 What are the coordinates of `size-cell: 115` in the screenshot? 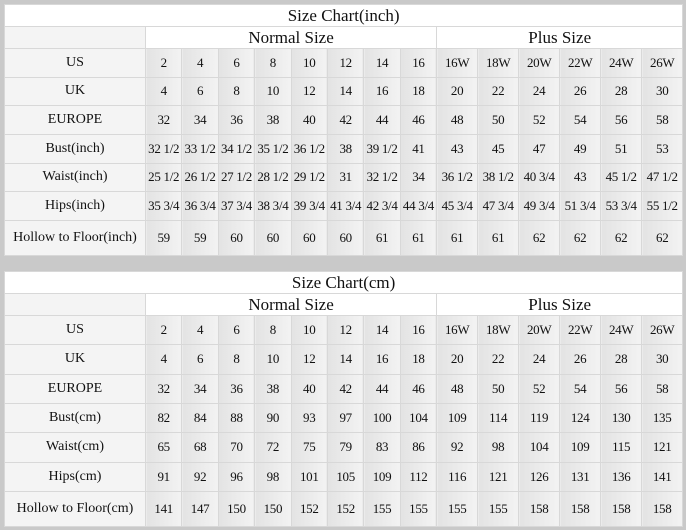 It's located at (621, 447).